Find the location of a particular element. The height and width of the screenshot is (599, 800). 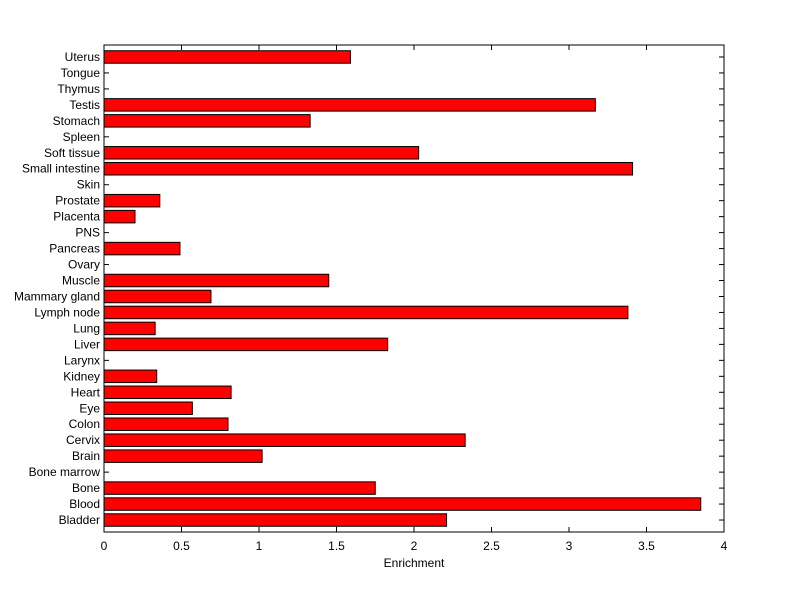

bar-muscle is located at coordinates (216, 280).